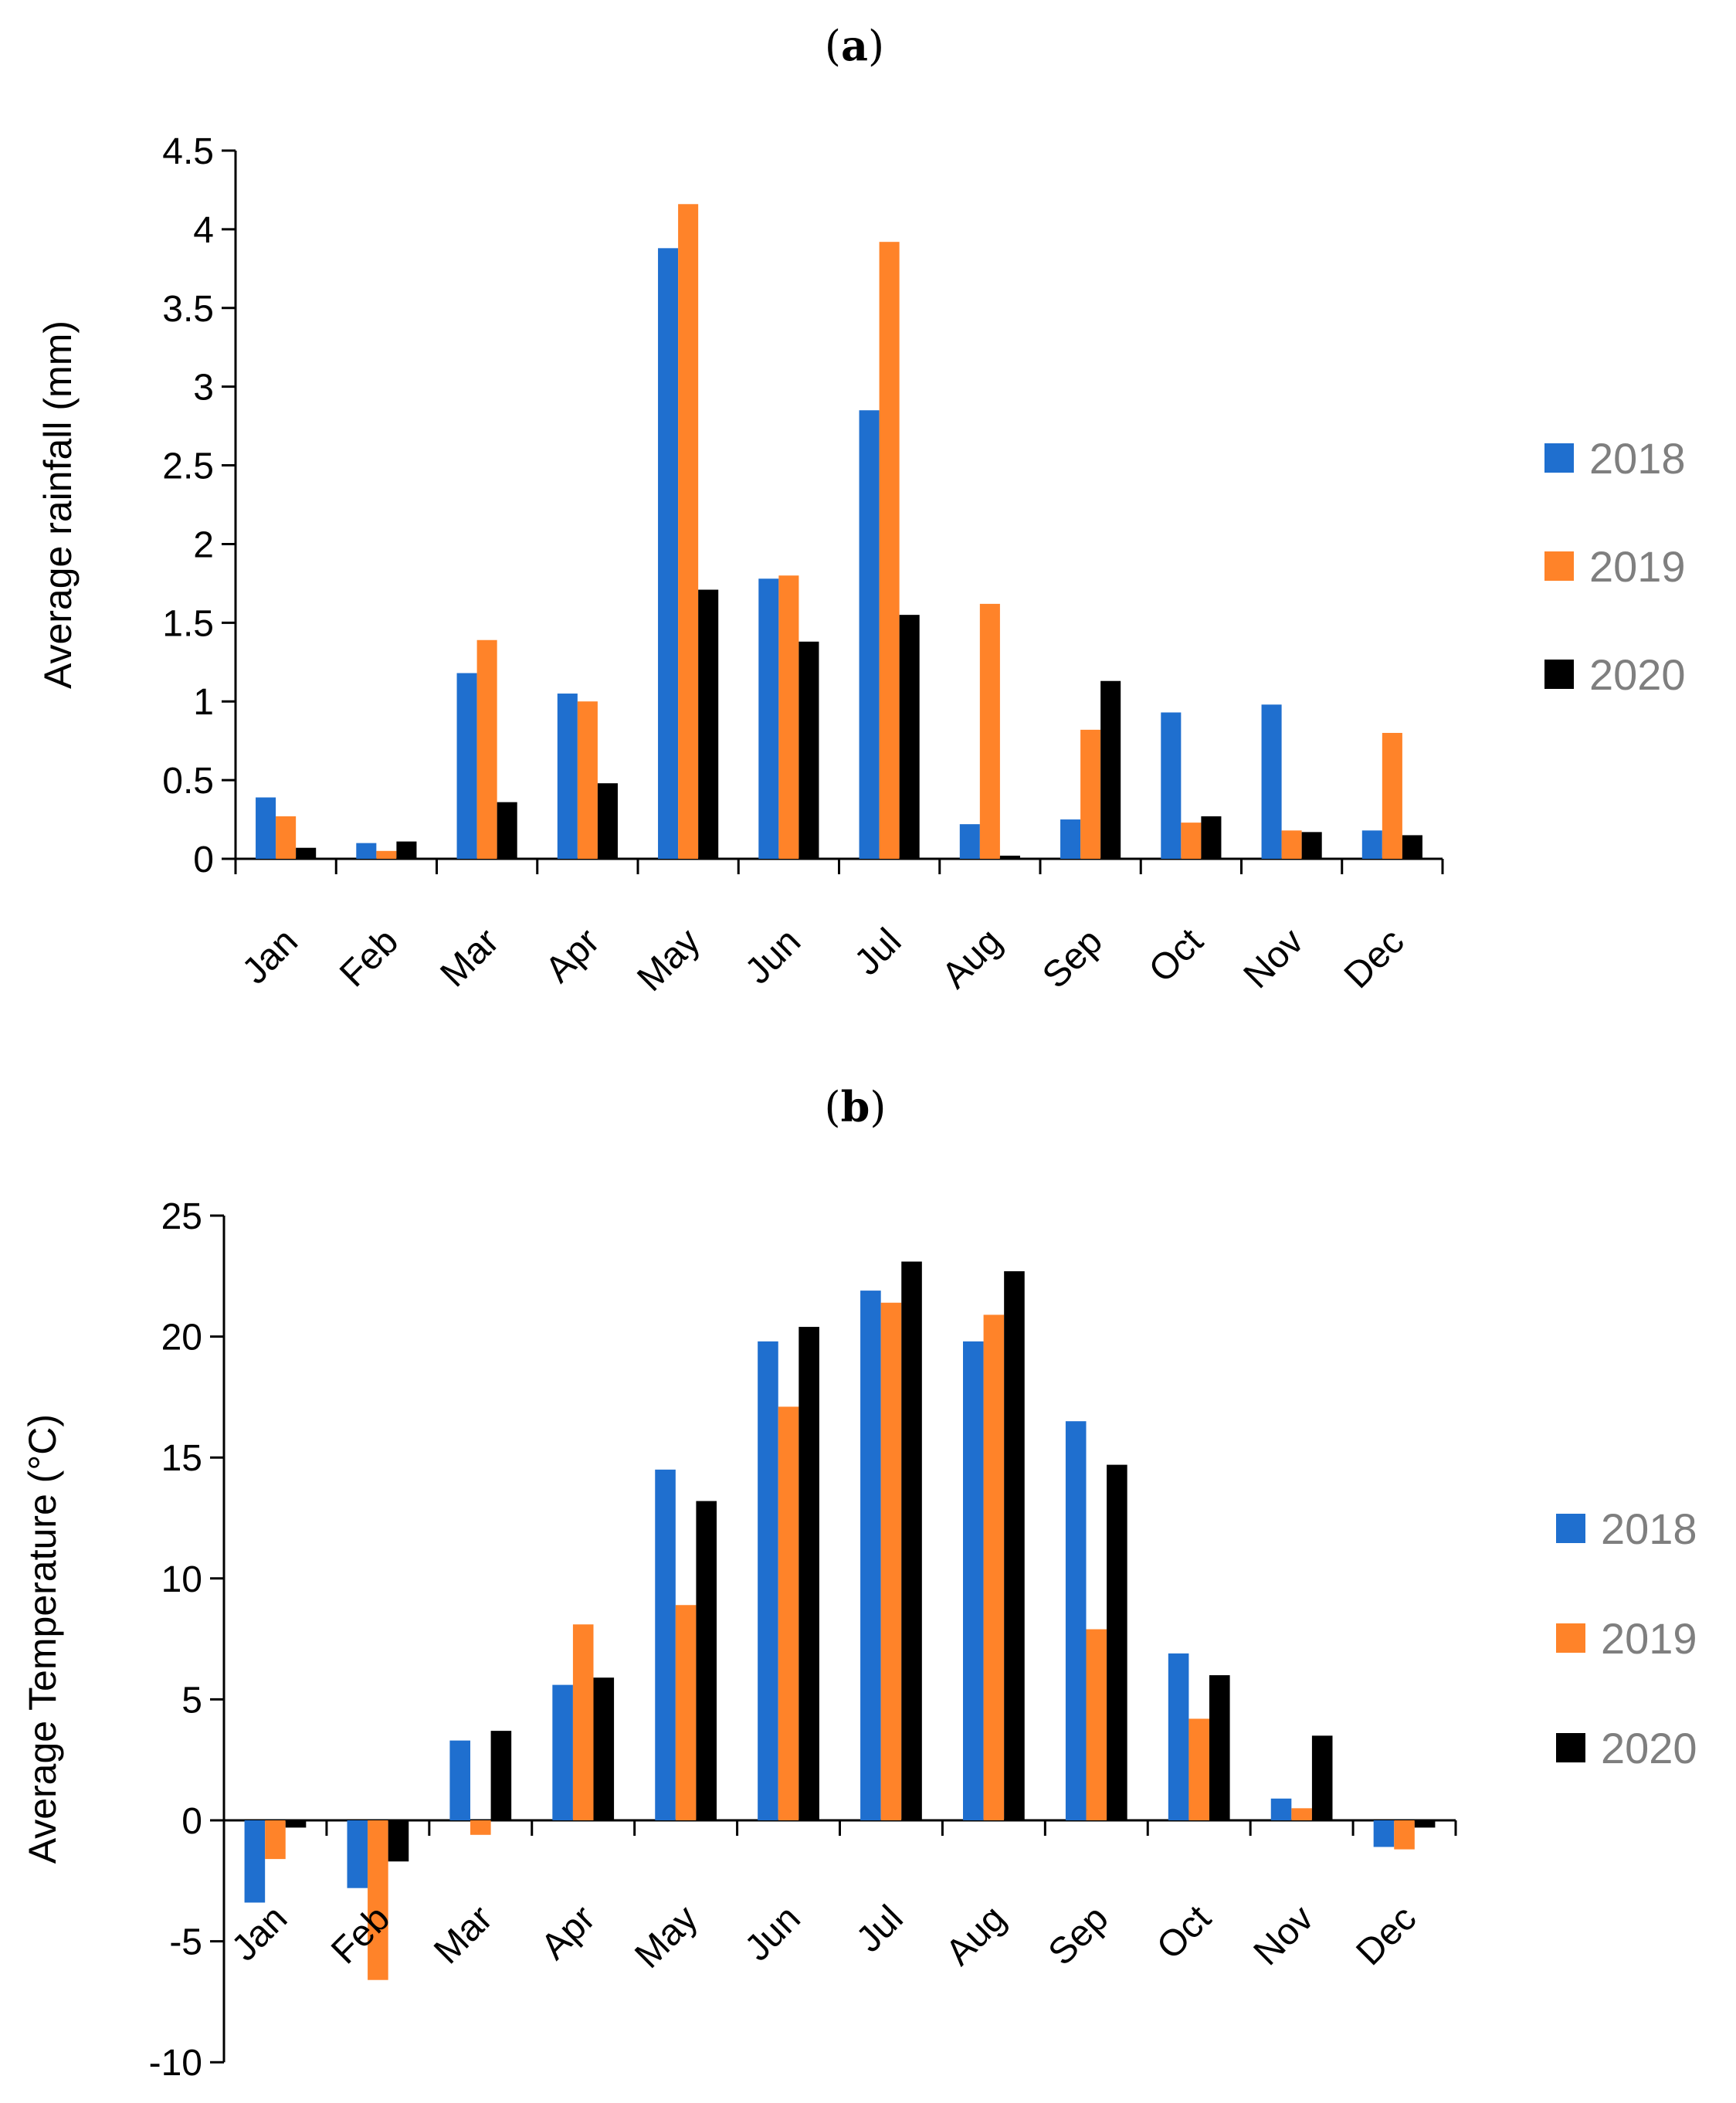 The width and height of the screenshot is (1736, 2103). I want to click on y-tick-label: 20, so click(181, 1338).